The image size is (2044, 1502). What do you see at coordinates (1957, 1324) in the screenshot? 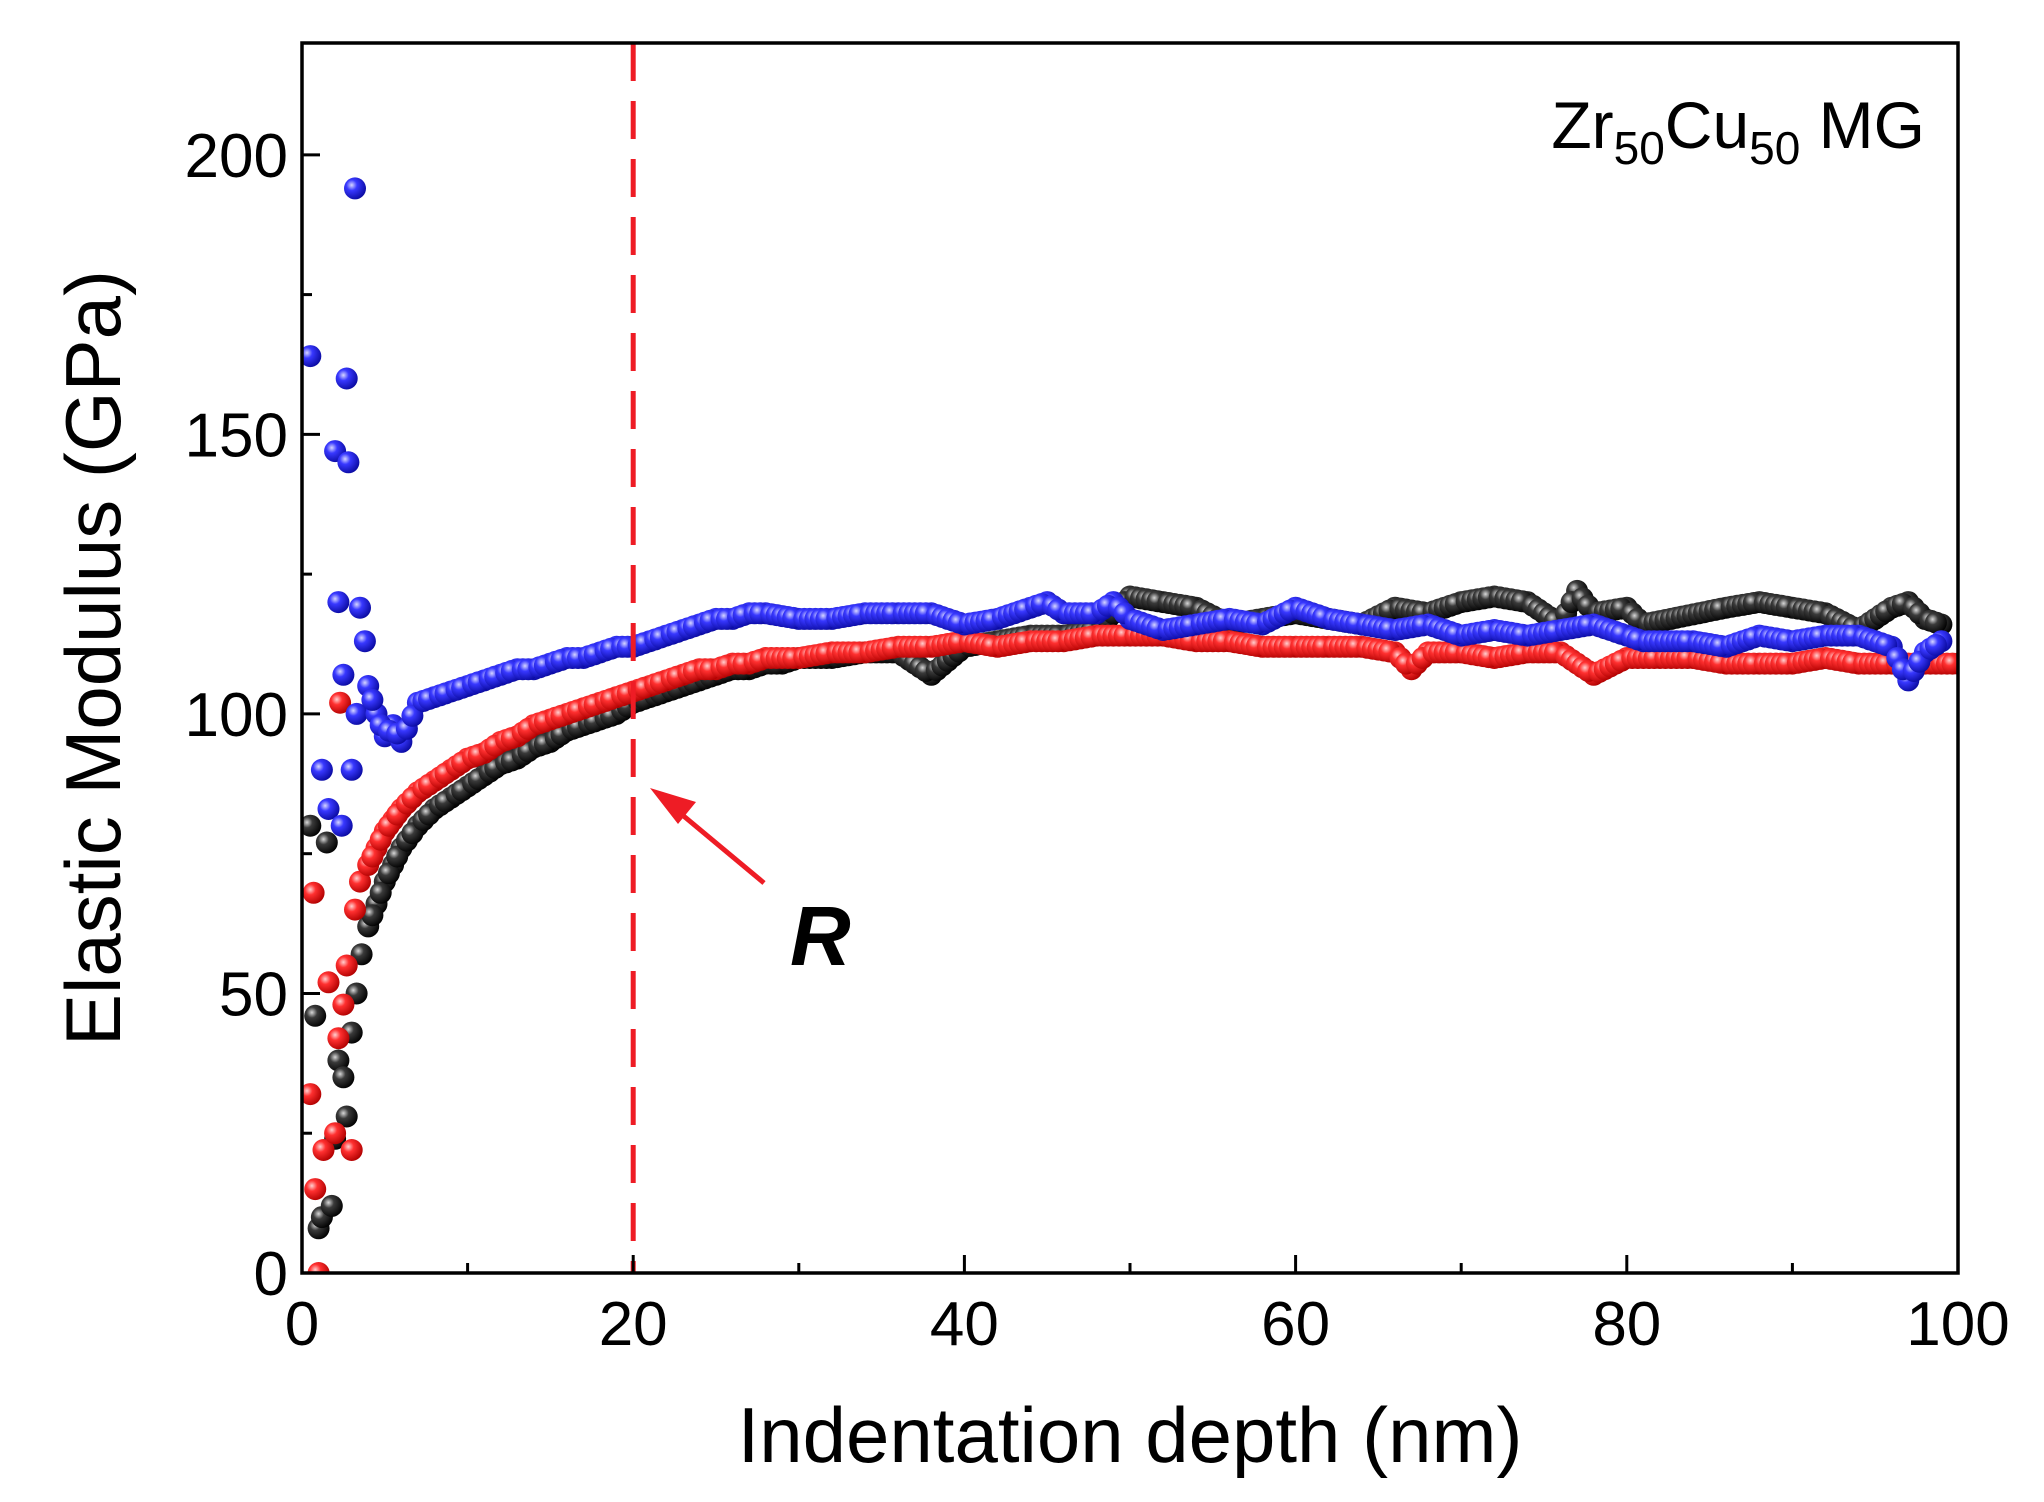
I see `x-tick-label: 100` at bounding box center [1957, 1324].